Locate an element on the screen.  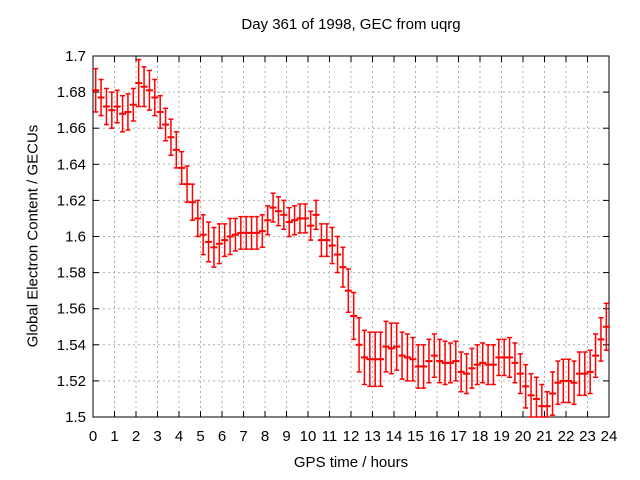
y-tick-label: 1.62 is located at coordinates (71, 200).